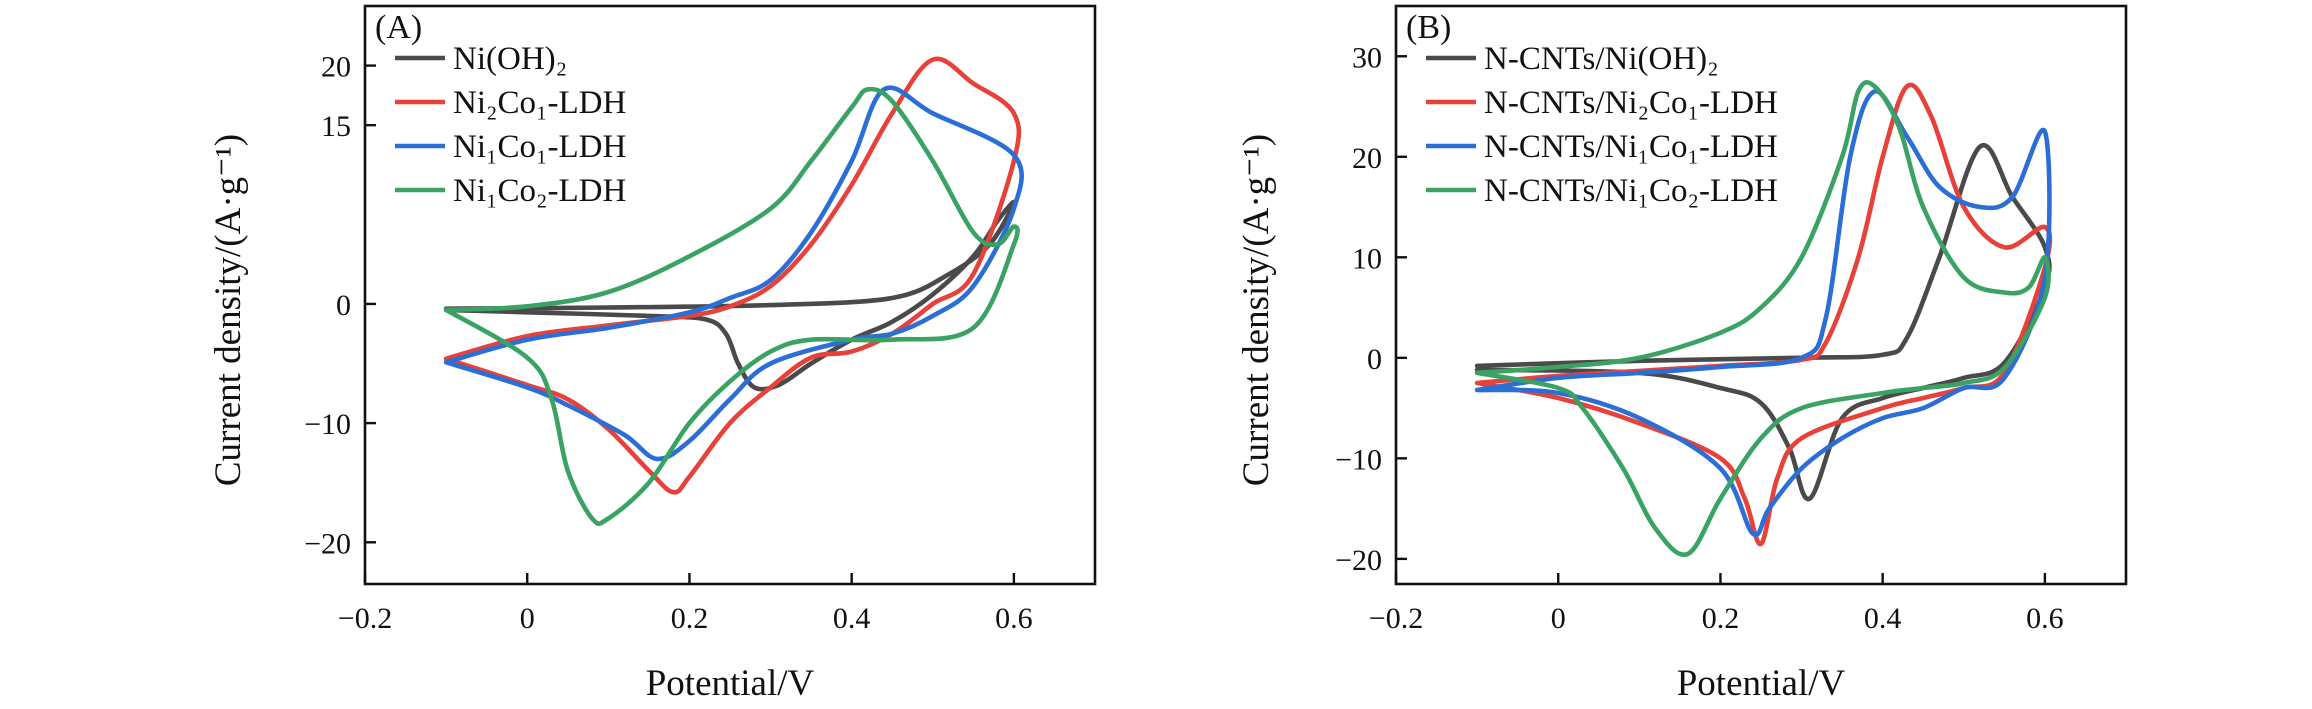 Image resolution: width=2312 pixels, height=709 pixels. What do you see at coordinates (1367, 57) in the screenshot?
I see `y-tick-label-b: 30` at bounding box center [1367, 57].